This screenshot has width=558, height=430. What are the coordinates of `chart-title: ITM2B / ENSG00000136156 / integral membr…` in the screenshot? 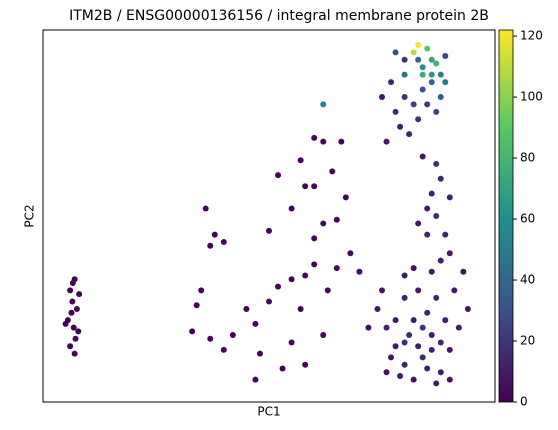 It's located at (279, 16).